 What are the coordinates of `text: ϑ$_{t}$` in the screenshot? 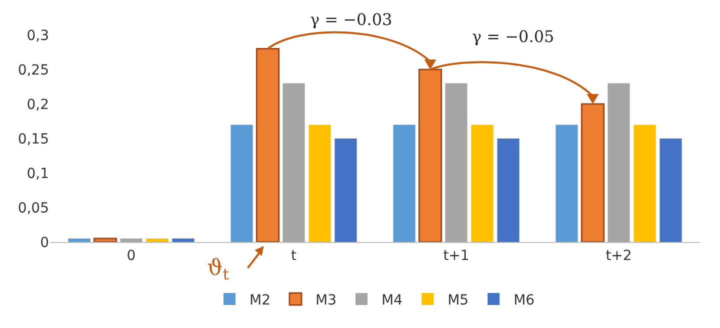 It's located at (218, 270).